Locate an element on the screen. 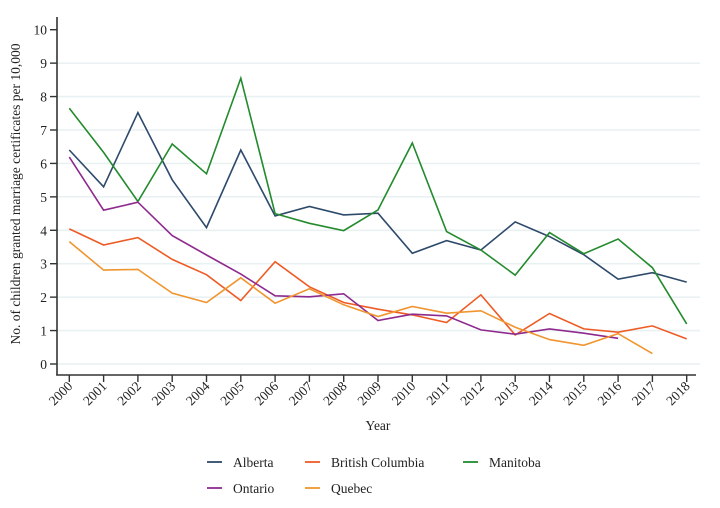 This screenshot has width=720, height=508. x-tick-label: 2005 is located at coordinates (232, 393).